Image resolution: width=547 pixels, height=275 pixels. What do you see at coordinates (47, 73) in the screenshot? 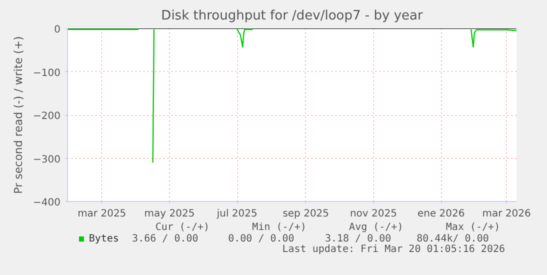
I see `y-tick-label: −100` at bounding box center [47, 73].